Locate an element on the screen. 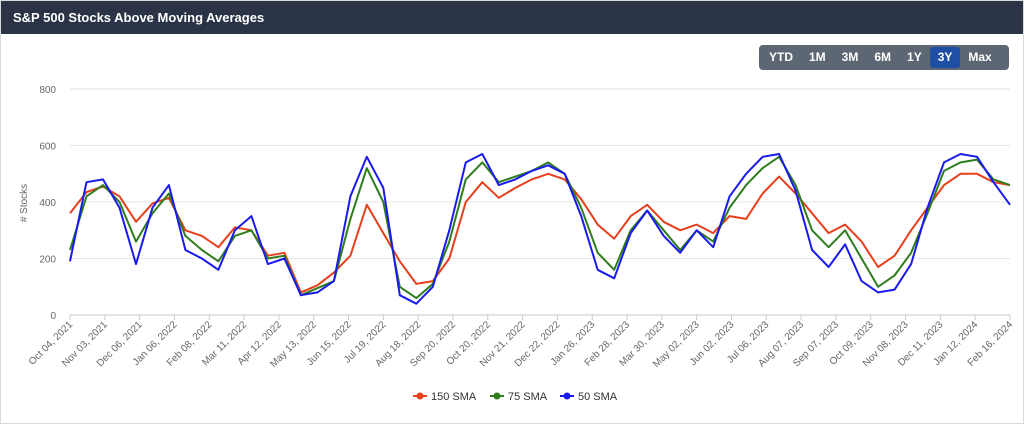 This screenshot has height=424, width=1024. legend-item-150-sma: 150 SMA is located at coordinates (445, 397).